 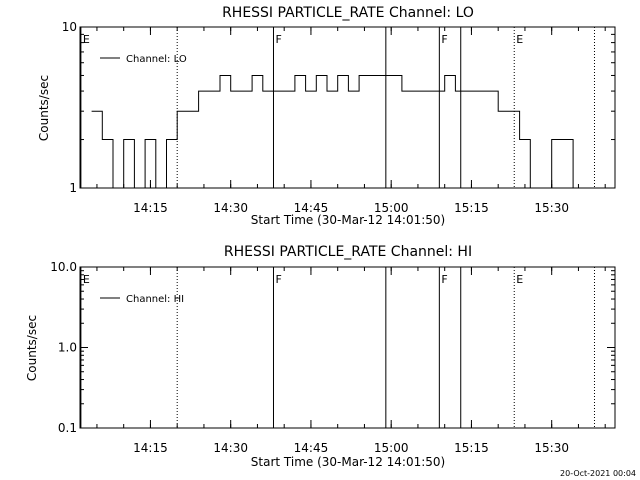 What do you see at coordinates (67, 428) in the screenshot?
I see `y-tick-label: 0.1` at bounding box center [67, 428].